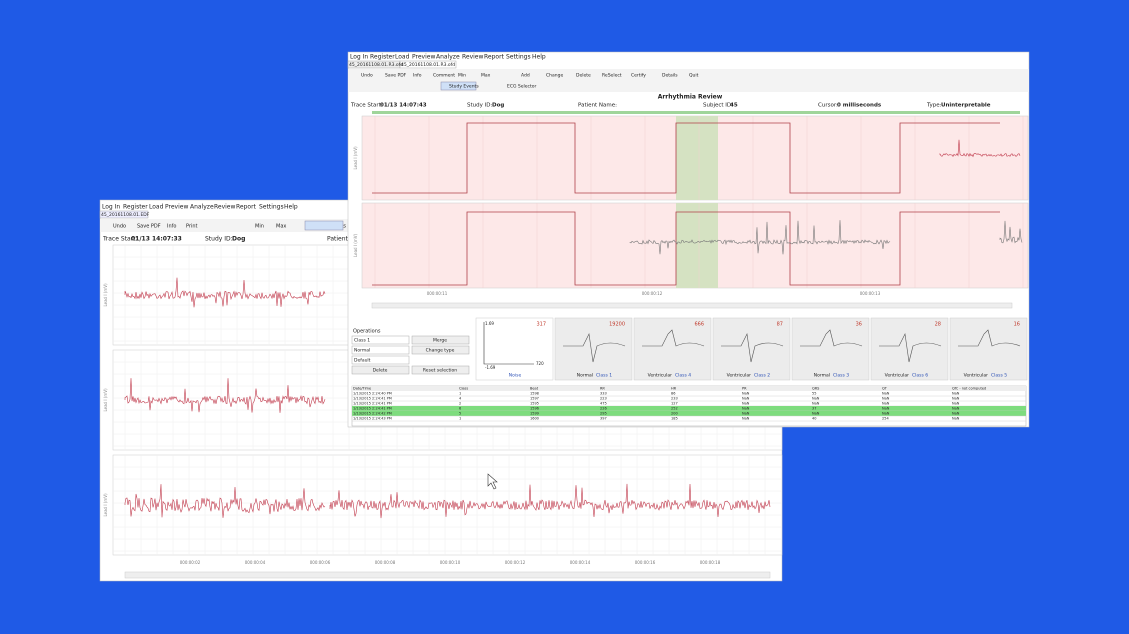 This screenshot has height=634, width=1129. What do you see at coordinates (362, 341) in the screenshot?
I see `dropdown-value: Class 1` at bounding box center [362, 341].